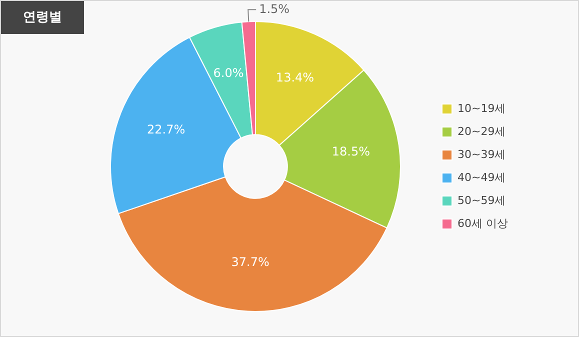 The height and width of the screenshot is (337, 579). I want to click on legend-label: 20~29세, so click(482, 131).